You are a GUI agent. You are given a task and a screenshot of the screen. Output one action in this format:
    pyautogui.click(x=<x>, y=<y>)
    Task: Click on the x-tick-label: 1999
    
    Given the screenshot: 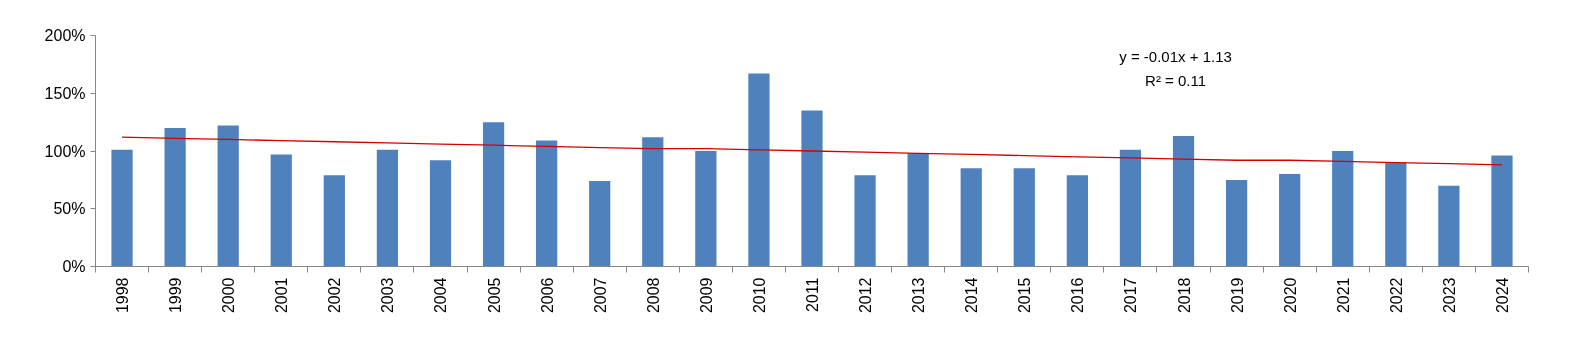 What is the action you would take?
    pyautogui.click(x=176, y=295)
    